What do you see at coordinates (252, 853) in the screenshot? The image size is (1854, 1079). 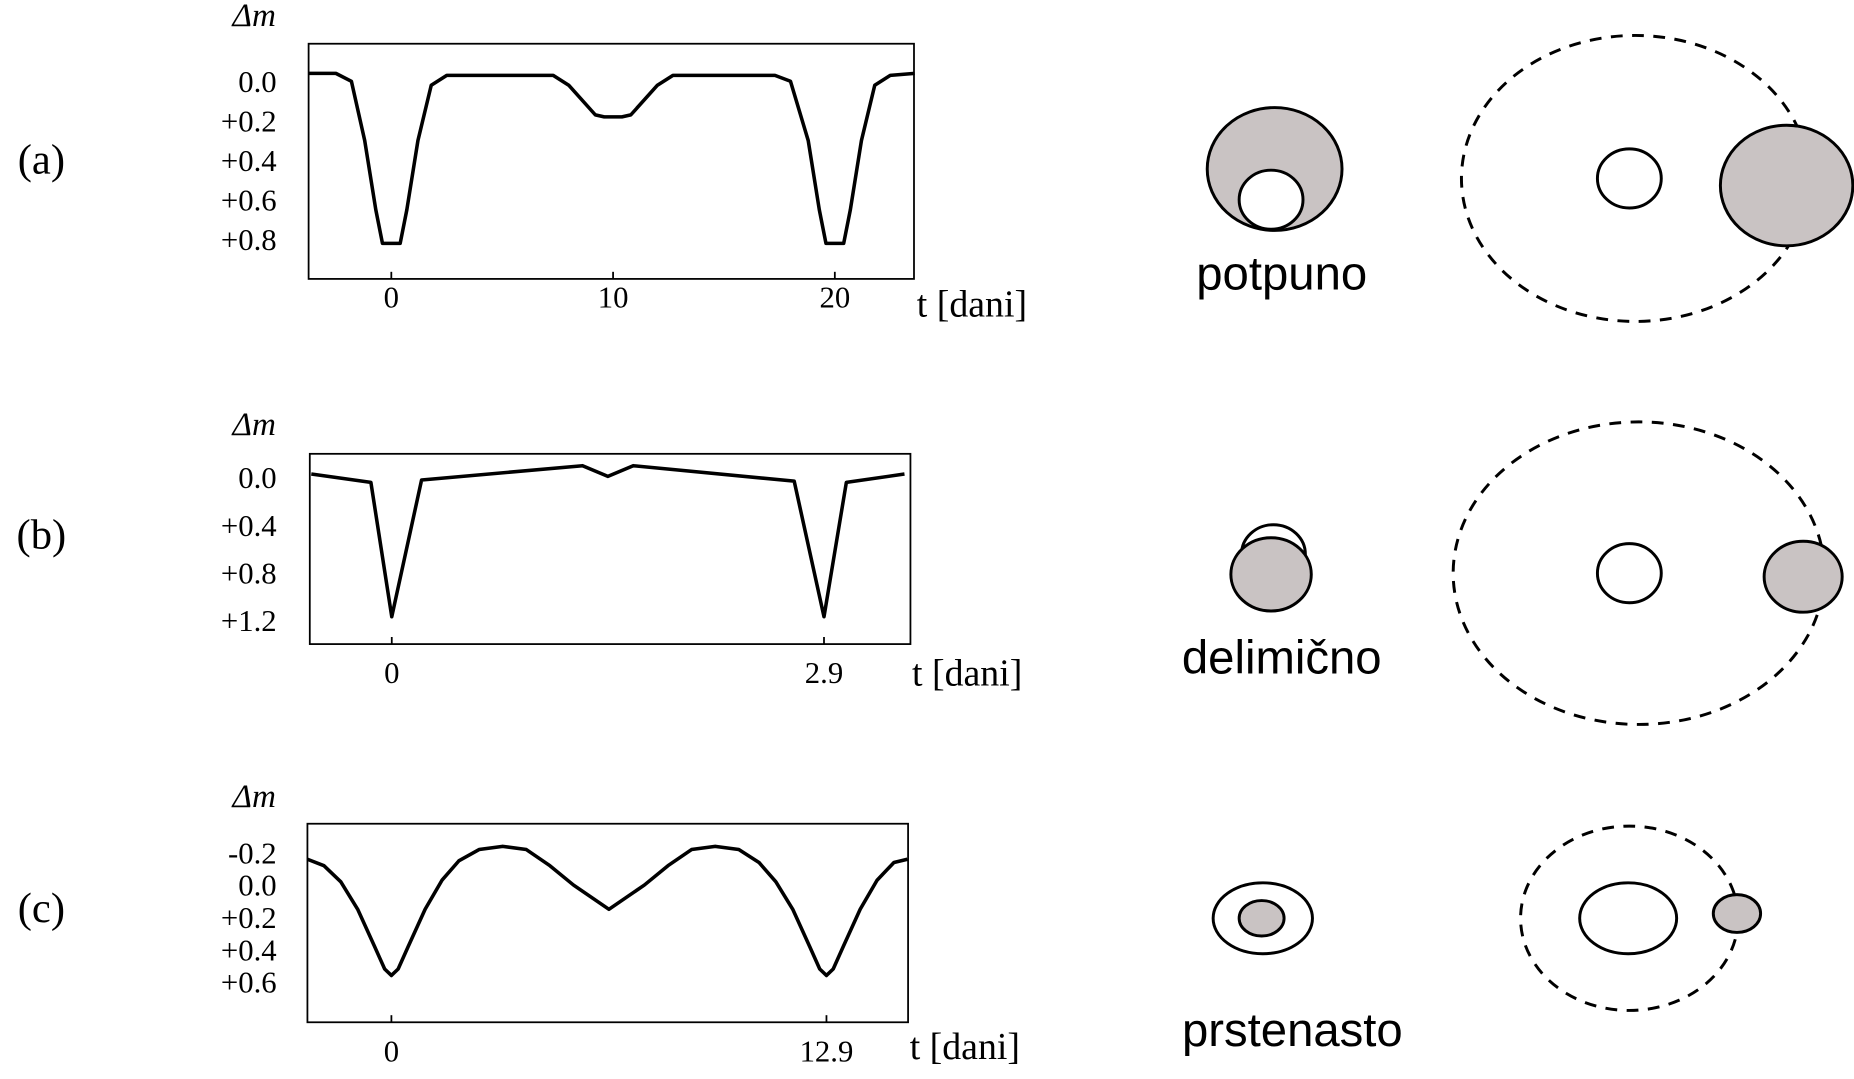 I see `y-tick-label: -0.2` at bounding box center [252, 853].